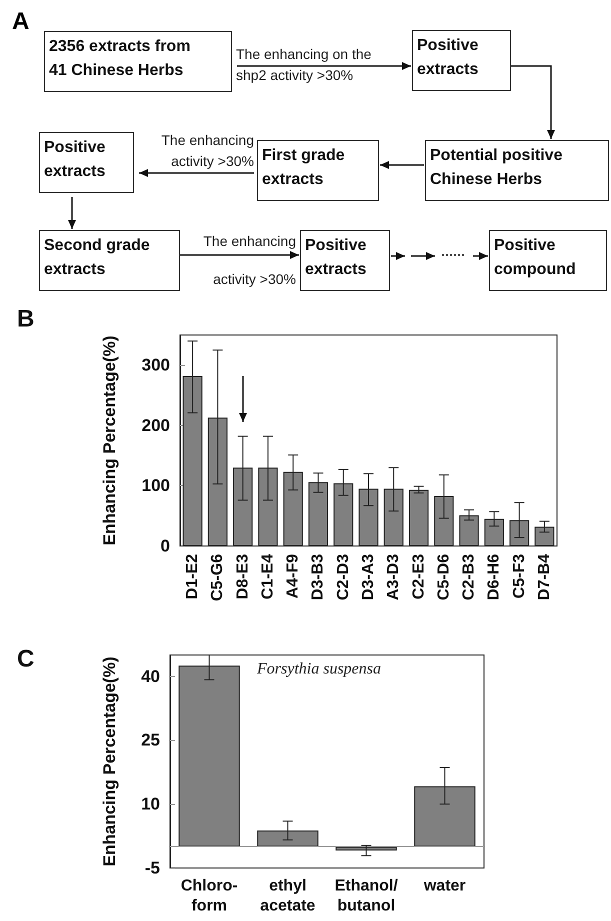 The width and height of the screenshot is (611, 921). Describe the element at coordinates (494, 577) in the screenshot. I see `x-tick-label: D6-H6` at that location.